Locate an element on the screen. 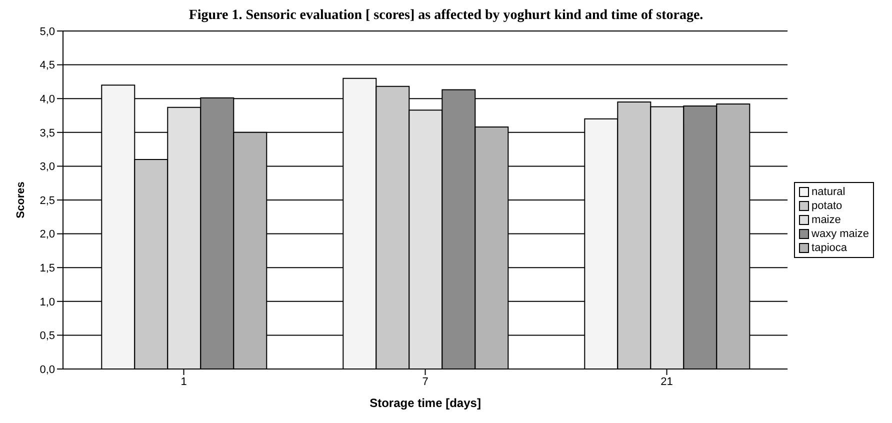  legend-label: natural is located at coordinates (829, 192).